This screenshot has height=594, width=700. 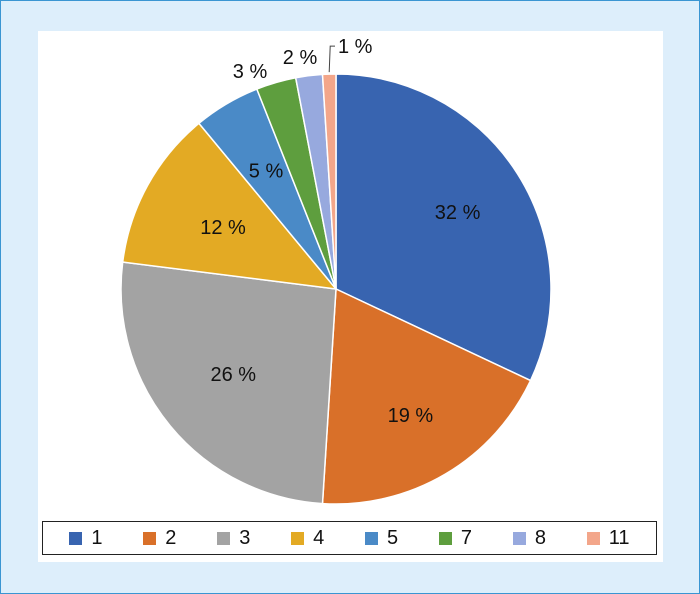 I want to click on legend-label-1: 1, so click(x=97, y=537).